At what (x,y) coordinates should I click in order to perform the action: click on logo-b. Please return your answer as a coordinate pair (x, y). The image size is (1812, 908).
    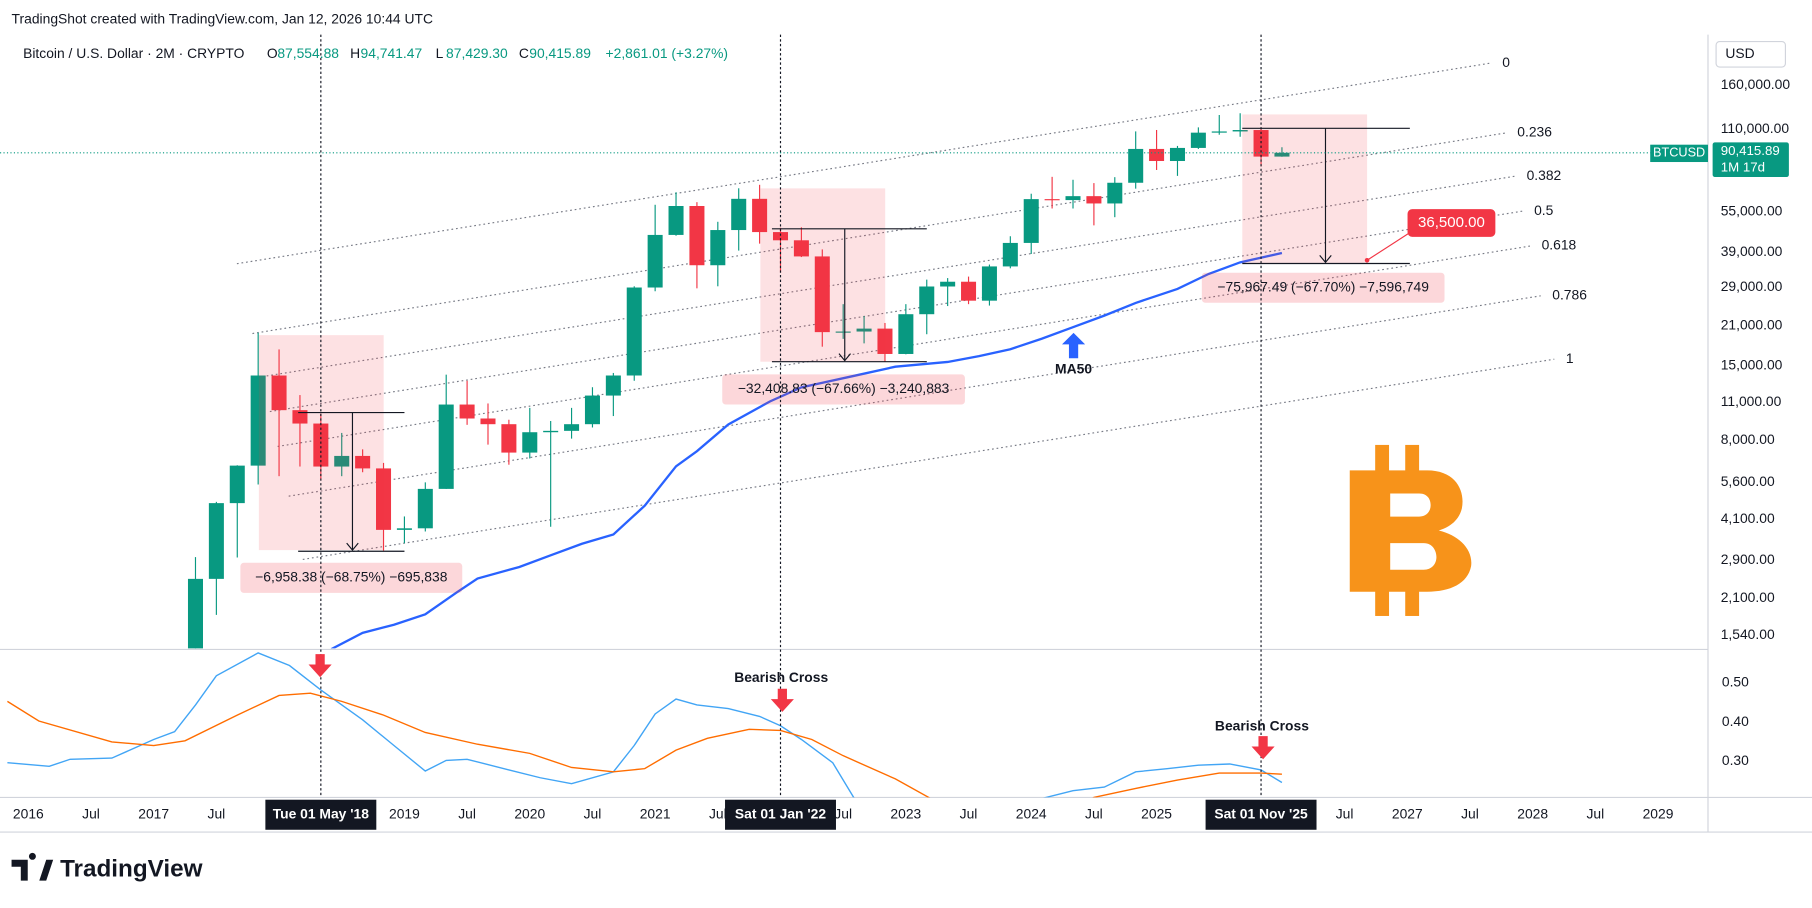
    Looking at the image, I should click on (1410, 531).